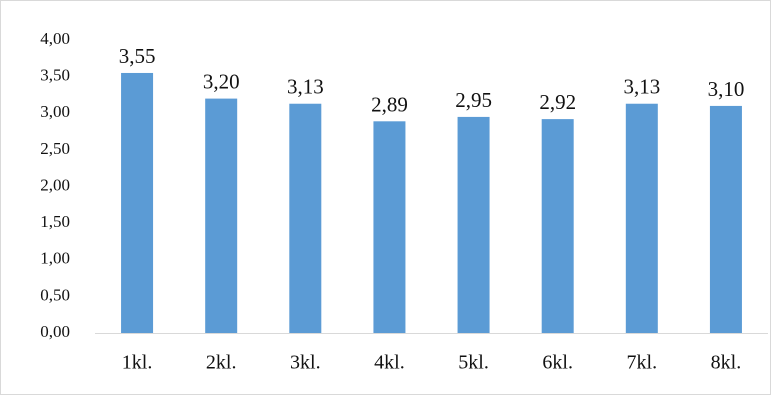 This screenshot has width=771, height=395. What do you see at coordinates (642, 363) in the screenshot?
I see `x-category-label: 7kl.` at bounding box center [642, 363].